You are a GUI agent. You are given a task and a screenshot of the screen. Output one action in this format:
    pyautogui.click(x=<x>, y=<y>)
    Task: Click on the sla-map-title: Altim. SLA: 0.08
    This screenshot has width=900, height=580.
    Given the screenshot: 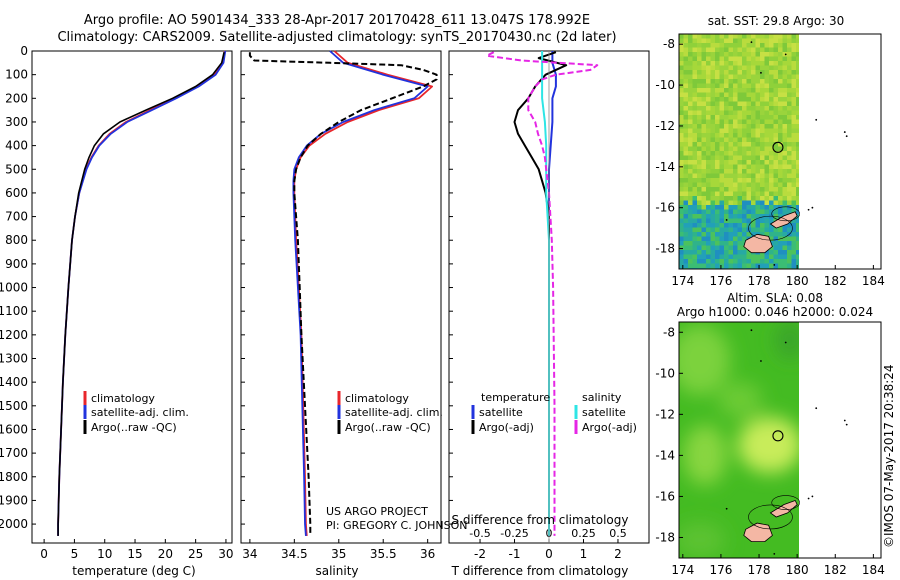 What is the action you would take?
    pyautogui.click(x=775, y=298)
    